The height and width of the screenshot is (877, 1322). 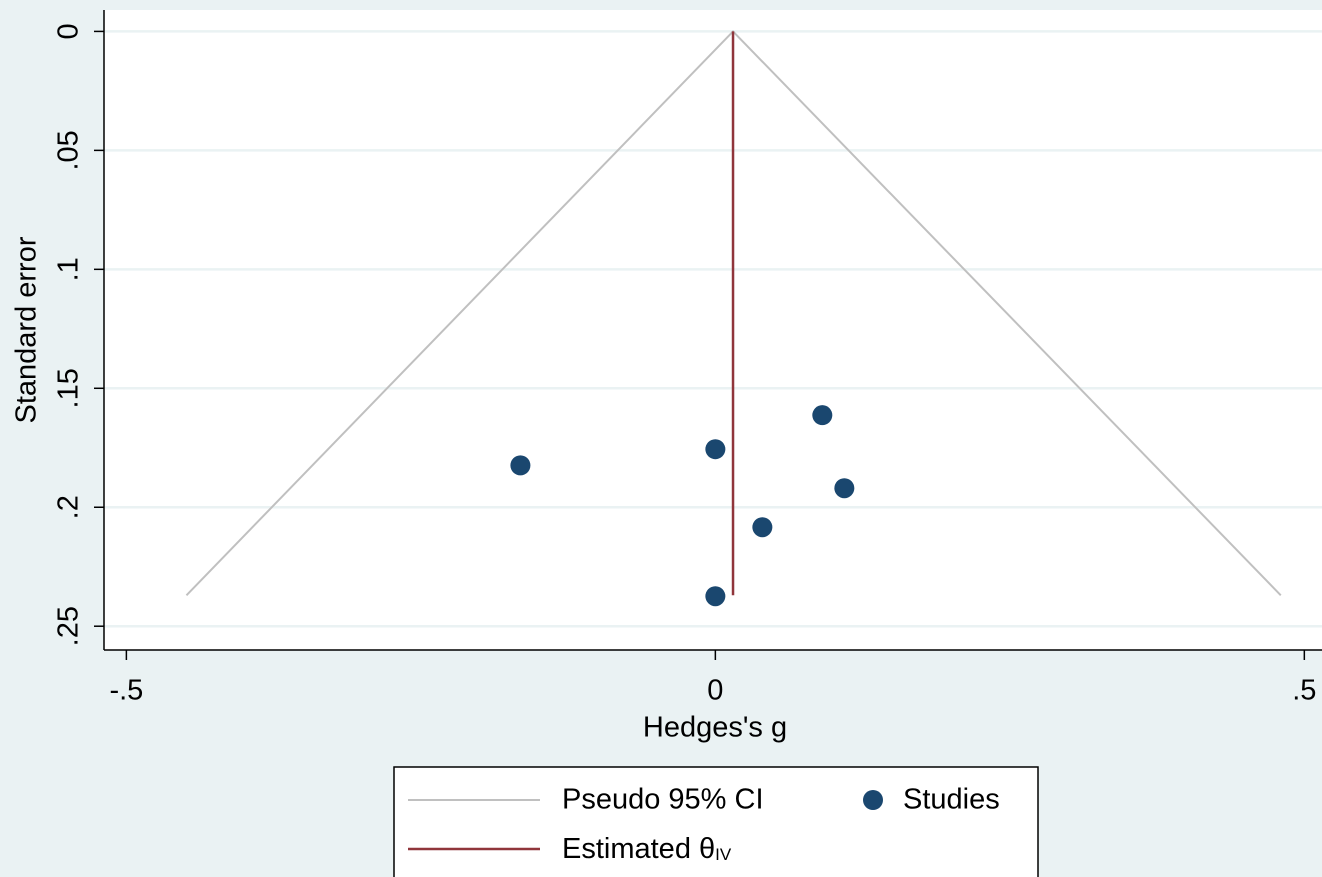 What do you see at coordinates (1304, 691) in the screenshot?
I see `x-tick-label: .5` at bounding box center [1304, 691].